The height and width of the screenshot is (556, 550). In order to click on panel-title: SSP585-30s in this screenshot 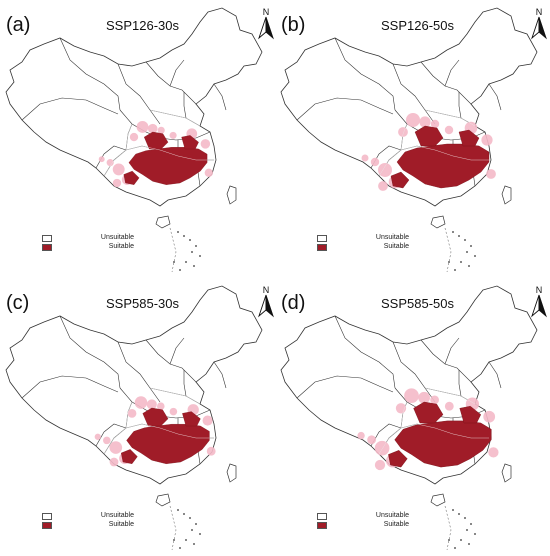, I will do `click(142, 303)`.